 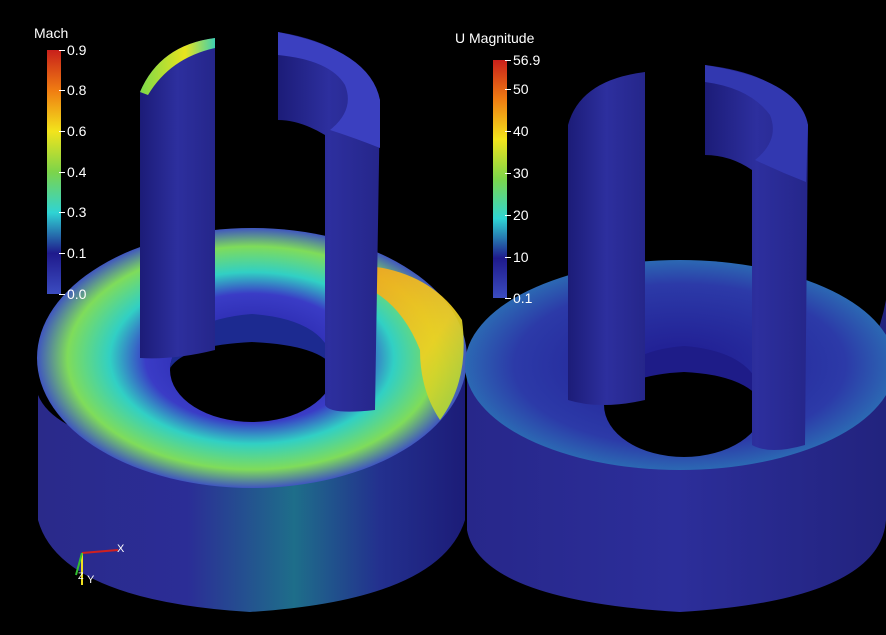 What do you see at coordinates (51, 33) in the screenshot?
I see `mach-legend-title: Mach` at bounding box center [51, 33].